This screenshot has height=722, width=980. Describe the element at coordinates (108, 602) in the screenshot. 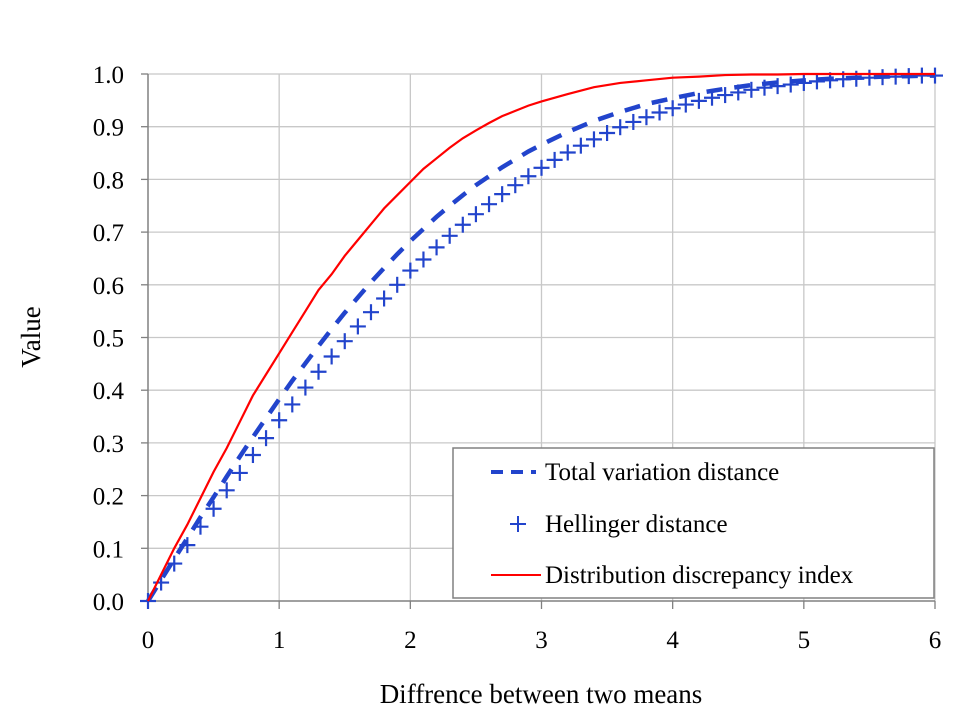

I see `y-tick-label: 0.0` at that location.